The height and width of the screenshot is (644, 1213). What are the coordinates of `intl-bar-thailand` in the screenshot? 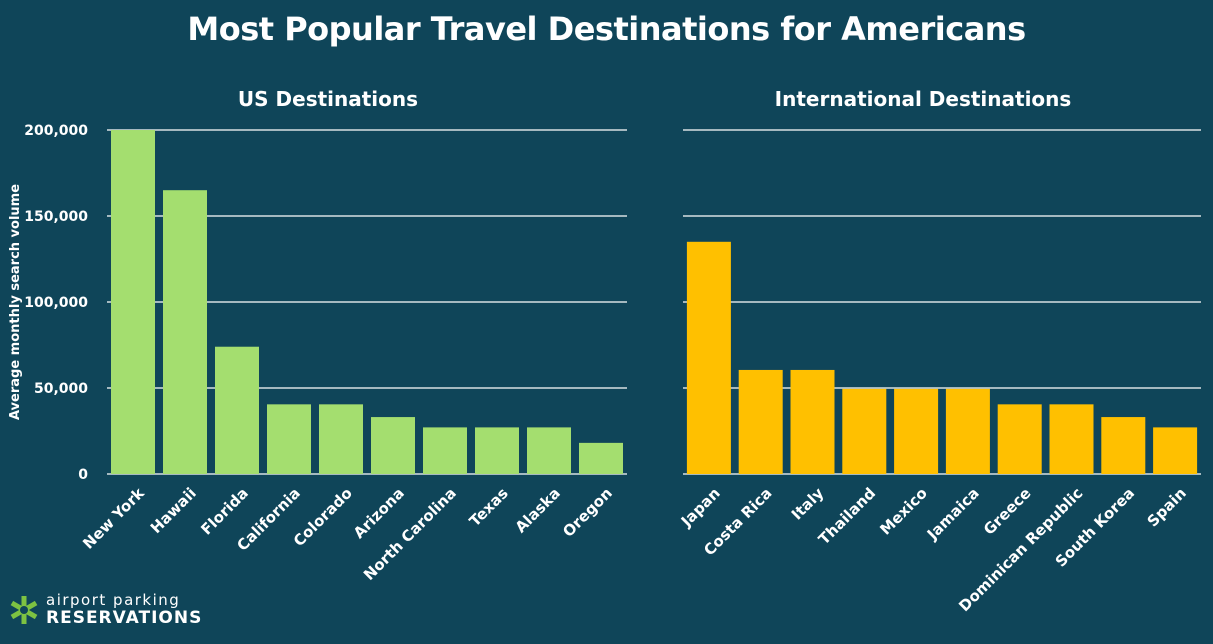 It's located at (864, 431).